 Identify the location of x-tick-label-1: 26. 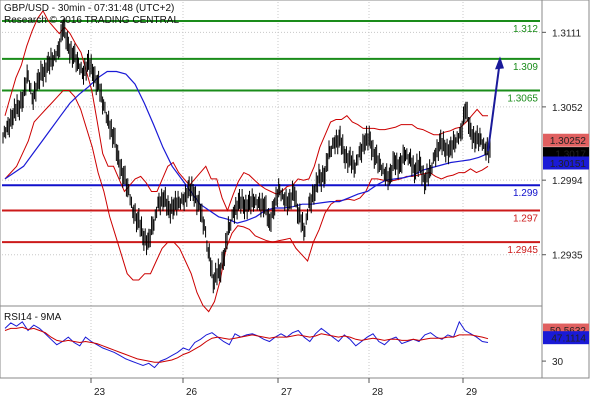
(192, 392).